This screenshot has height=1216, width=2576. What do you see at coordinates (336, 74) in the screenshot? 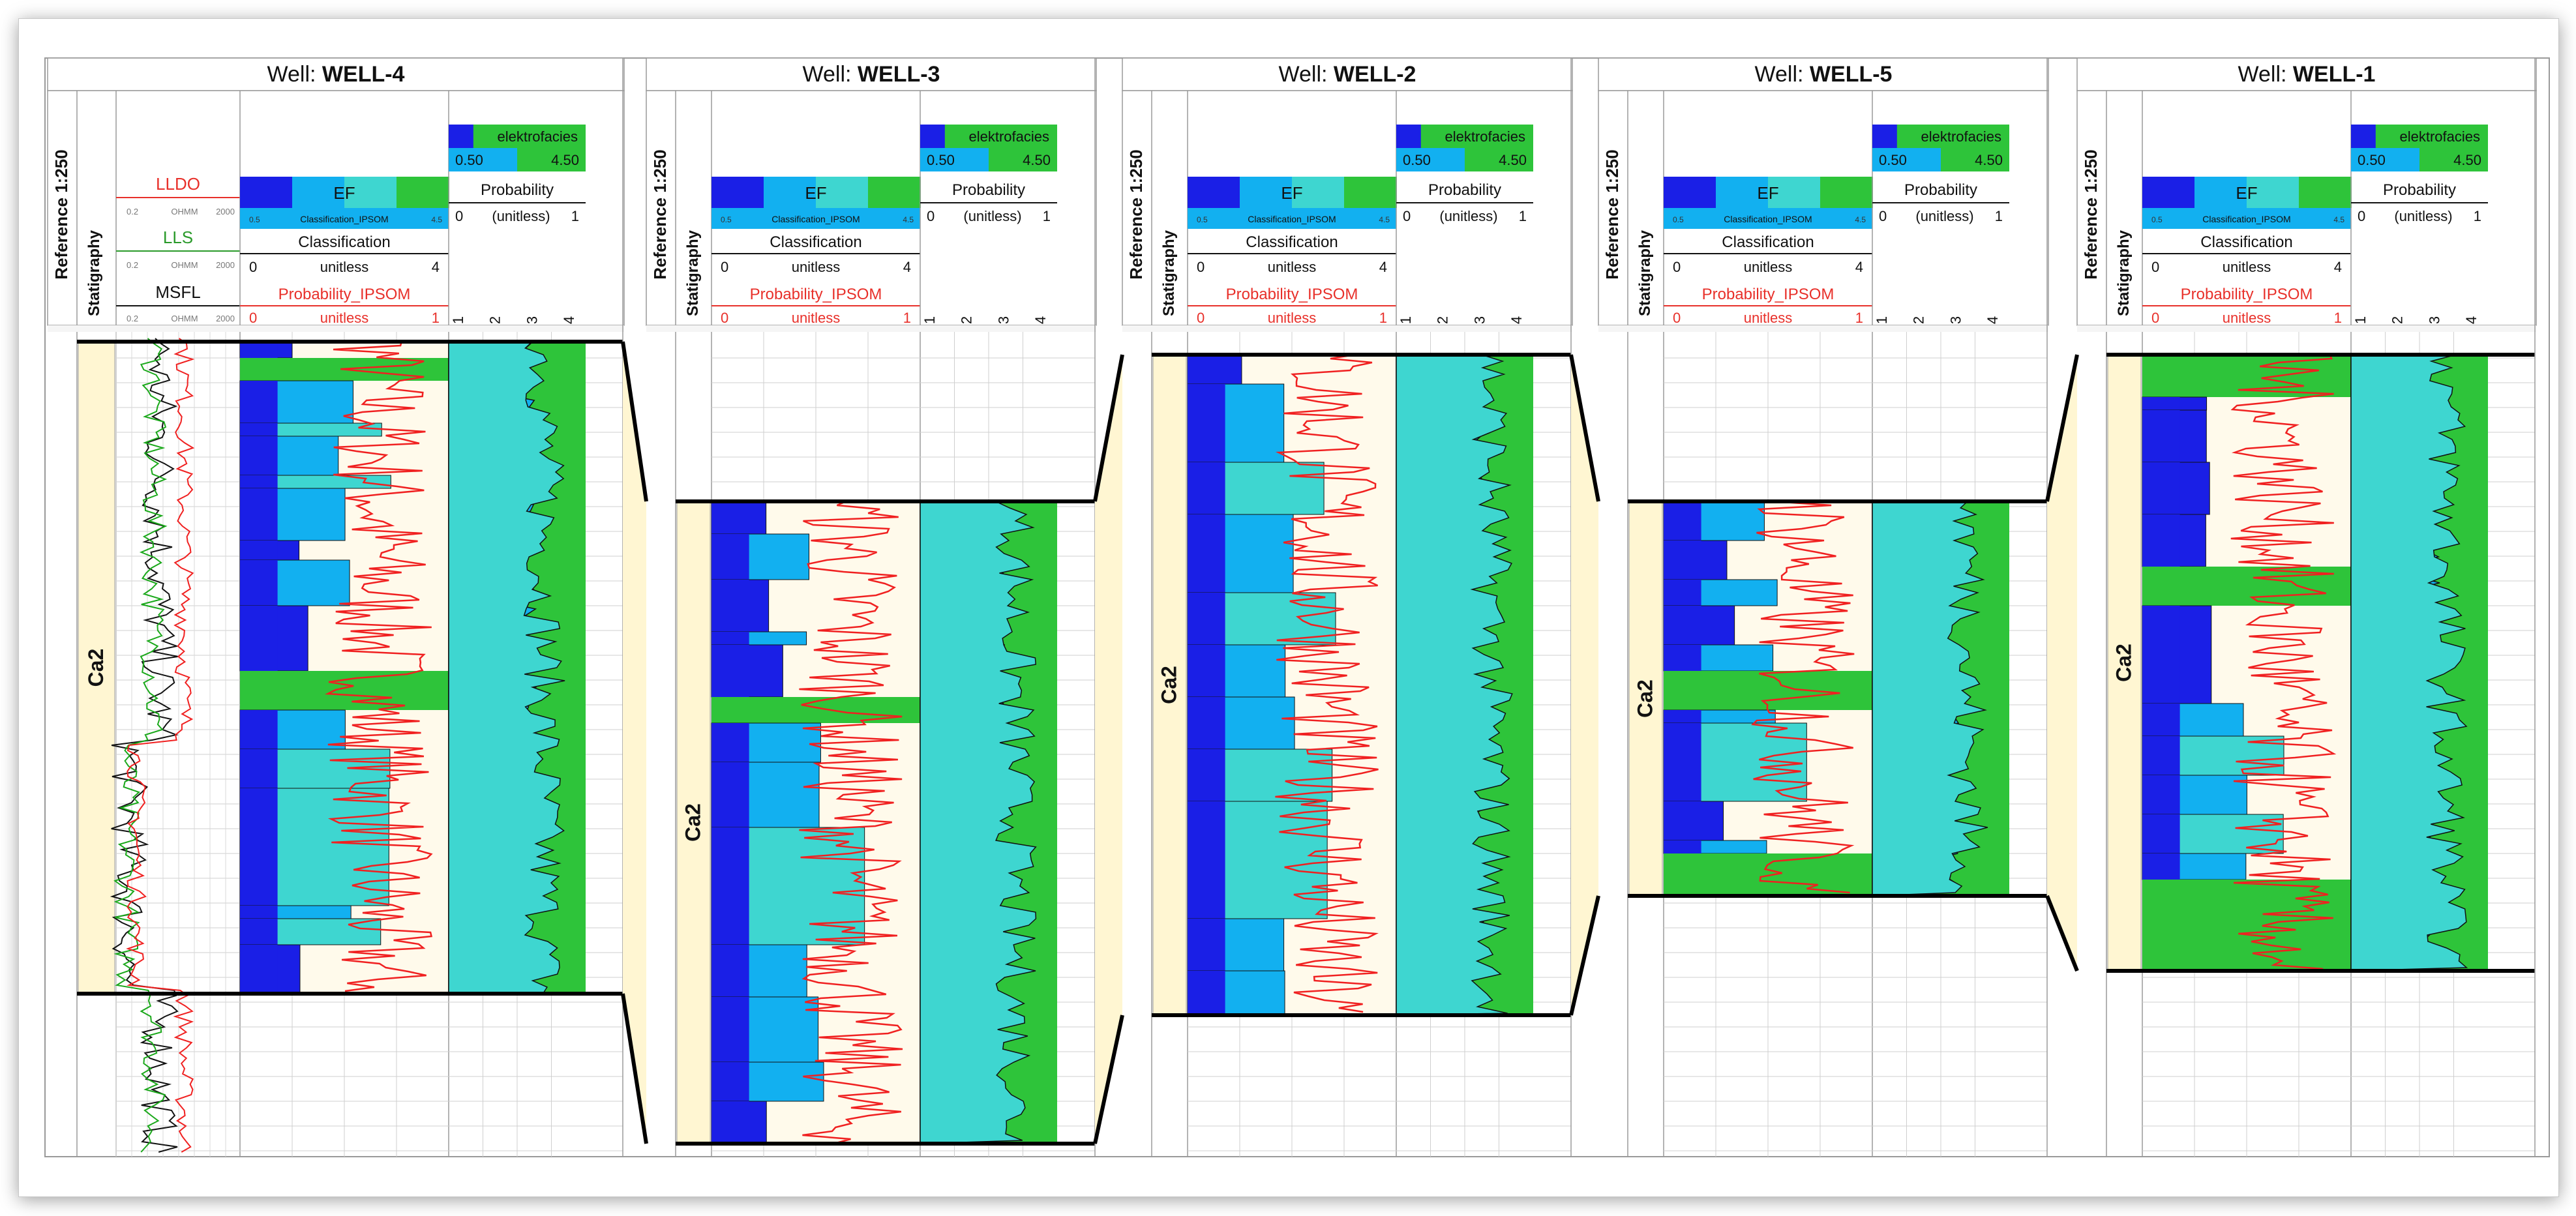
I see `well-title: Well: WELL-4` at bounding box center [336, 74].